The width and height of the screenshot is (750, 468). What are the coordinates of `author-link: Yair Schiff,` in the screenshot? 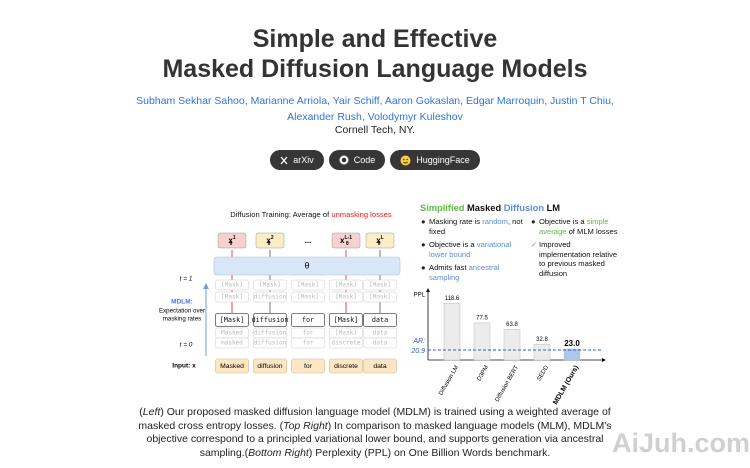 It's located at (357, 101).